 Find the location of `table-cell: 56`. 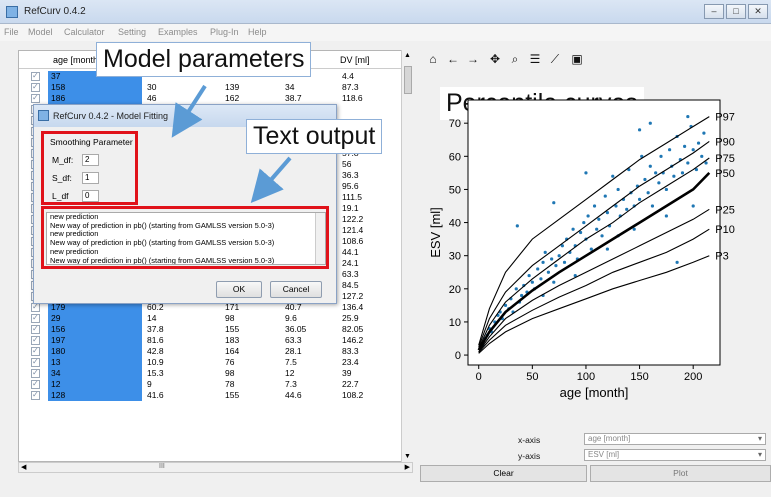

table-cell: 56 is located at coordinates (347, 164).